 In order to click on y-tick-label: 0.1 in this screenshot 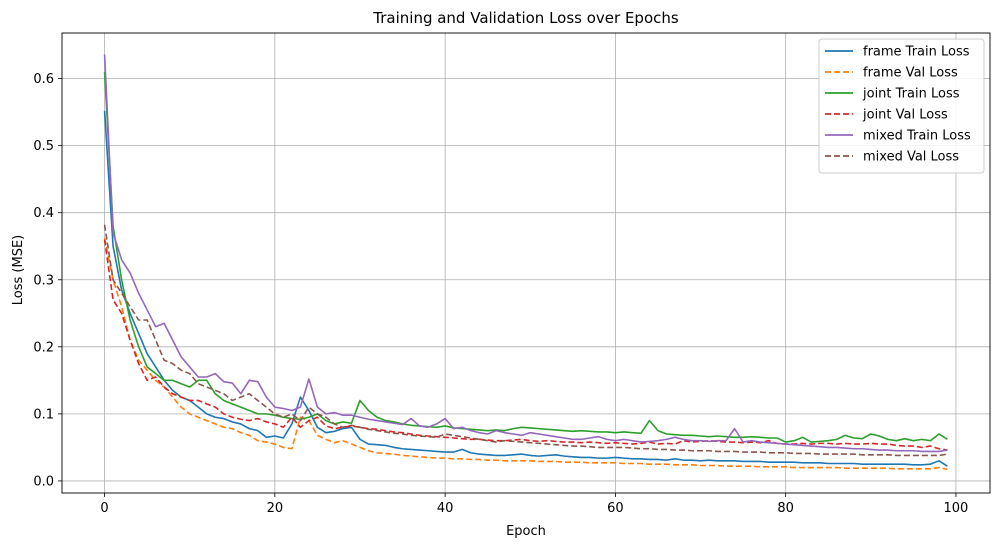, I will do `click(43, 414)`.